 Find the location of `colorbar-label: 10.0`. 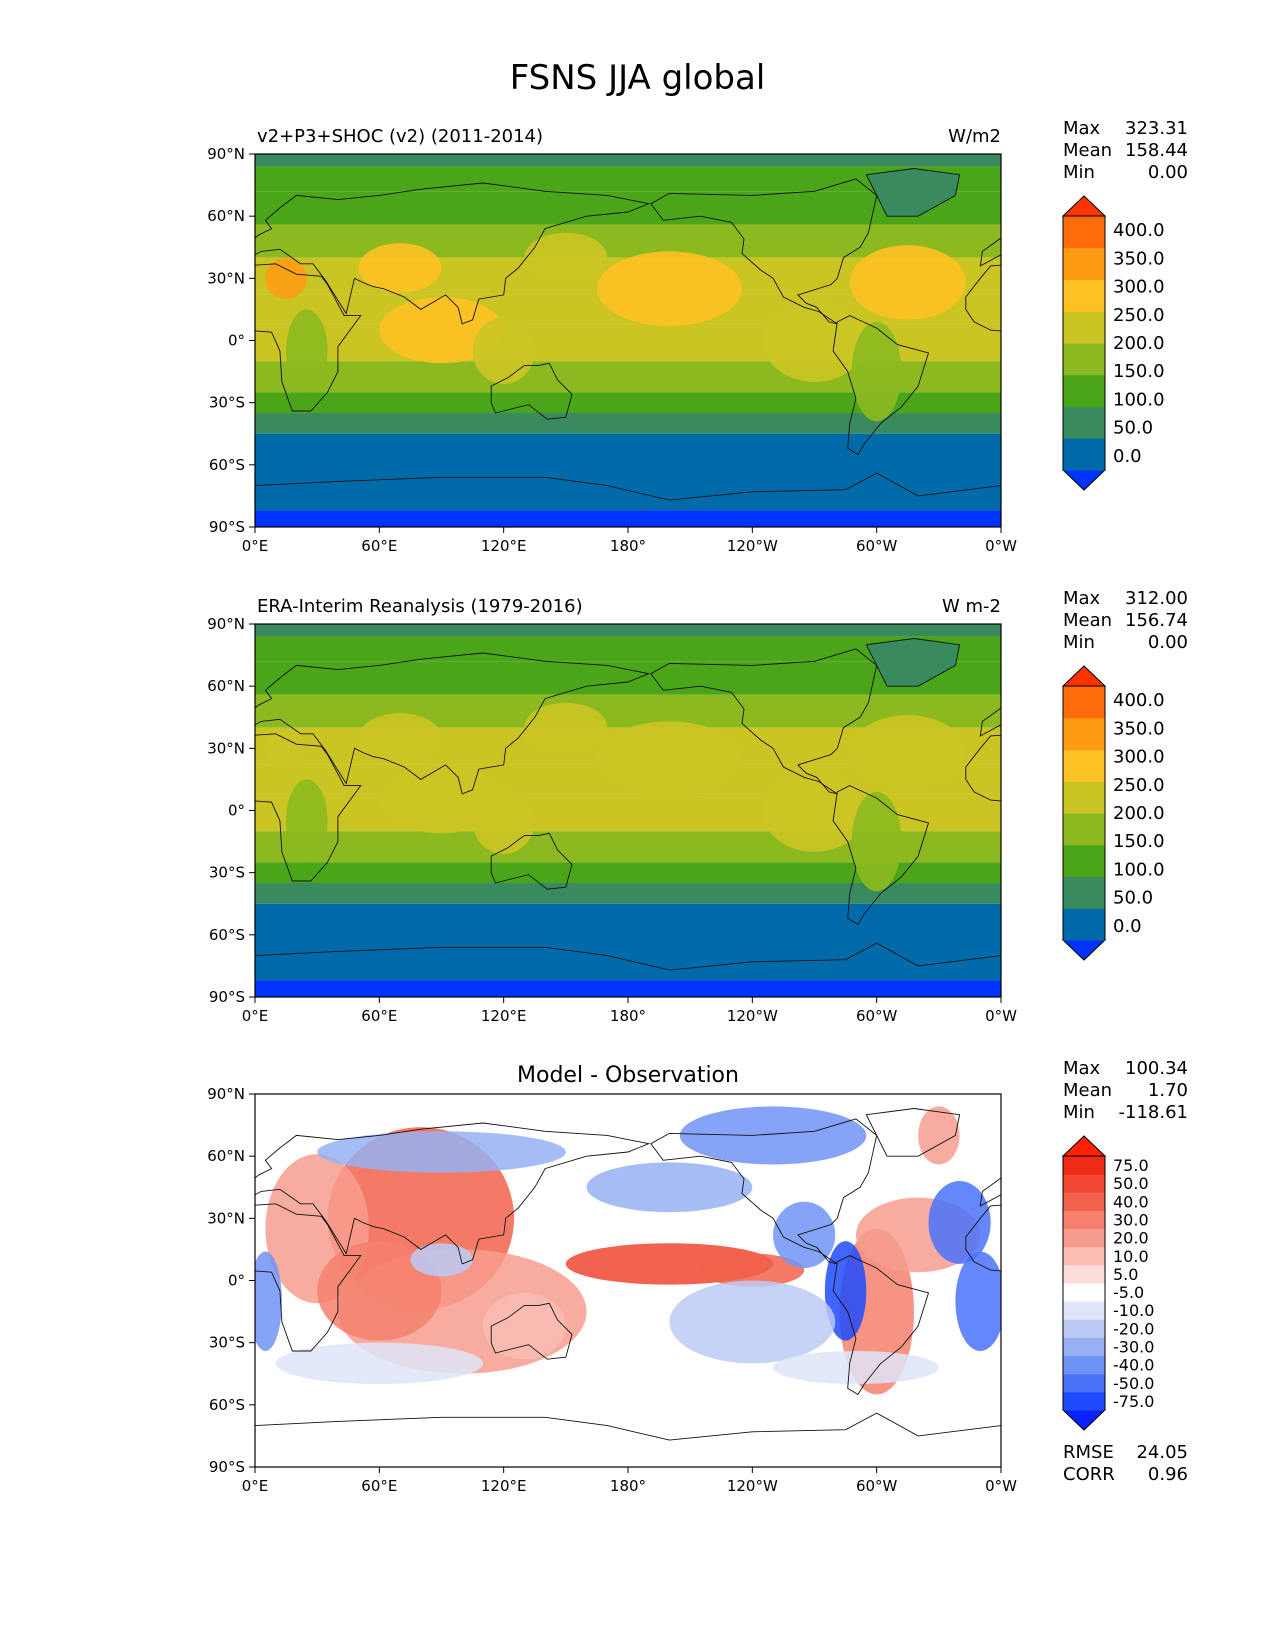

colorbar-label: 10.0 is located at coordinates (1131, 1256).